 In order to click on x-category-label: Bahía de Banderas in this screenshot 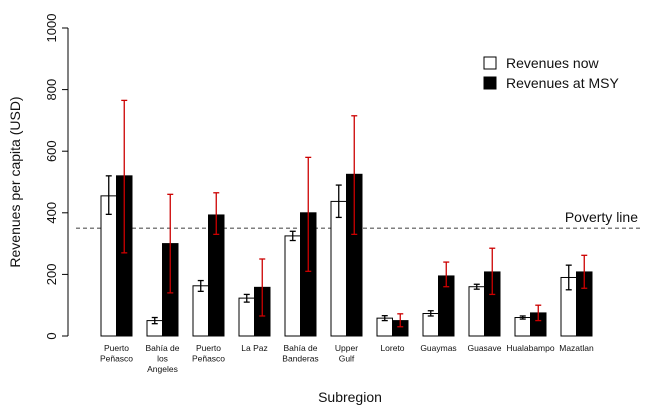, I will do `click(300, 353)`.